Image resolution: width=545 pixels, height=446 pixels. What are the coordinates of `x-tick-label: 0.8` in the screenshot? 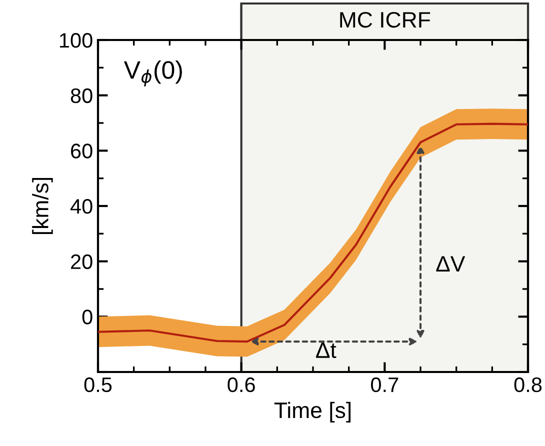 It's located at (528, 384).